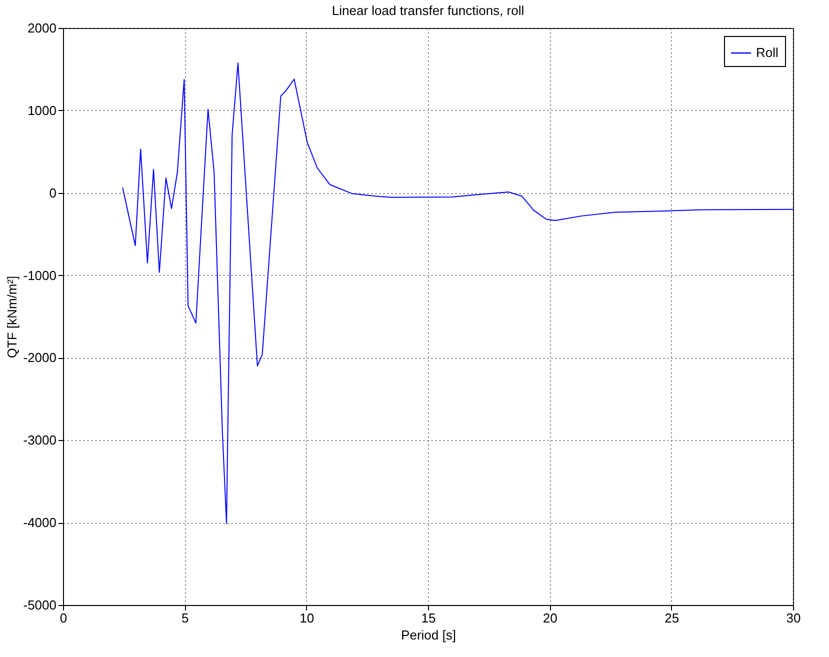 This screenshot has height=657, width=829. Describe the element at coordinates (39, 605) in the screenshot. I see `y-tick-label: -5000` at that location.